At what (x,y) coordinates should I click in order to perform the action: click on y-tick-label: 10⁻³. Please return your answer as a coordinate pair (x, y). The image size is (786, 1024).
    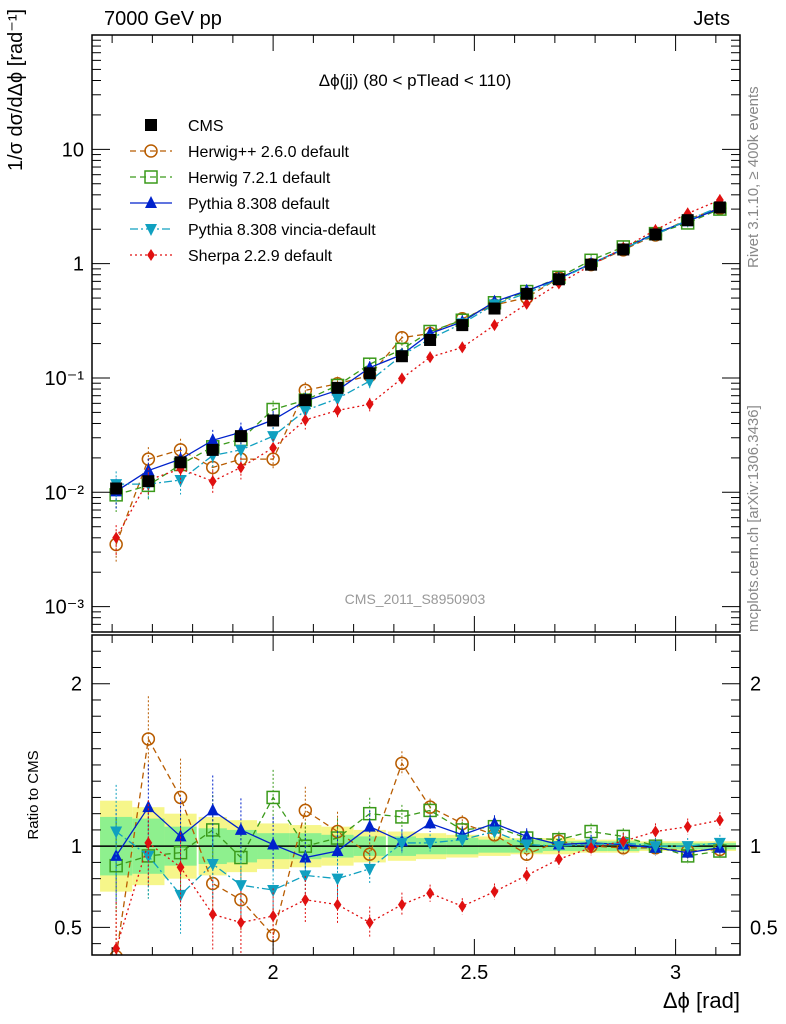
    Looking at the image, I should click on (65, 608).